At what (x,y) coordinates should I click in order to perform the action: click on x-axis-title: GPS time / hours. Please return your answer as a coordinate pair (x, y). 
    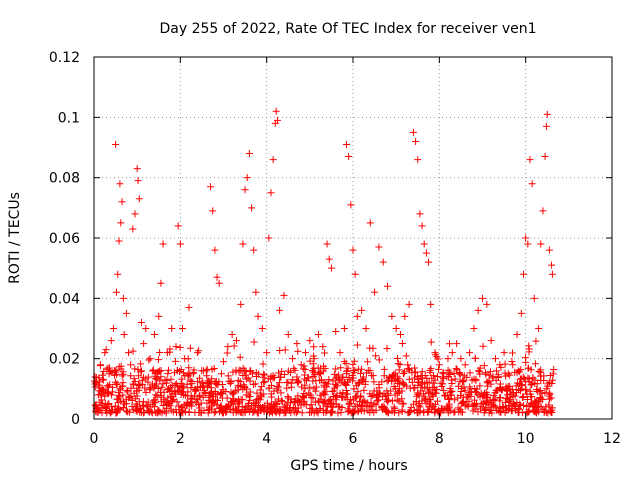
    Looking at the image, I should click on (348, 466).